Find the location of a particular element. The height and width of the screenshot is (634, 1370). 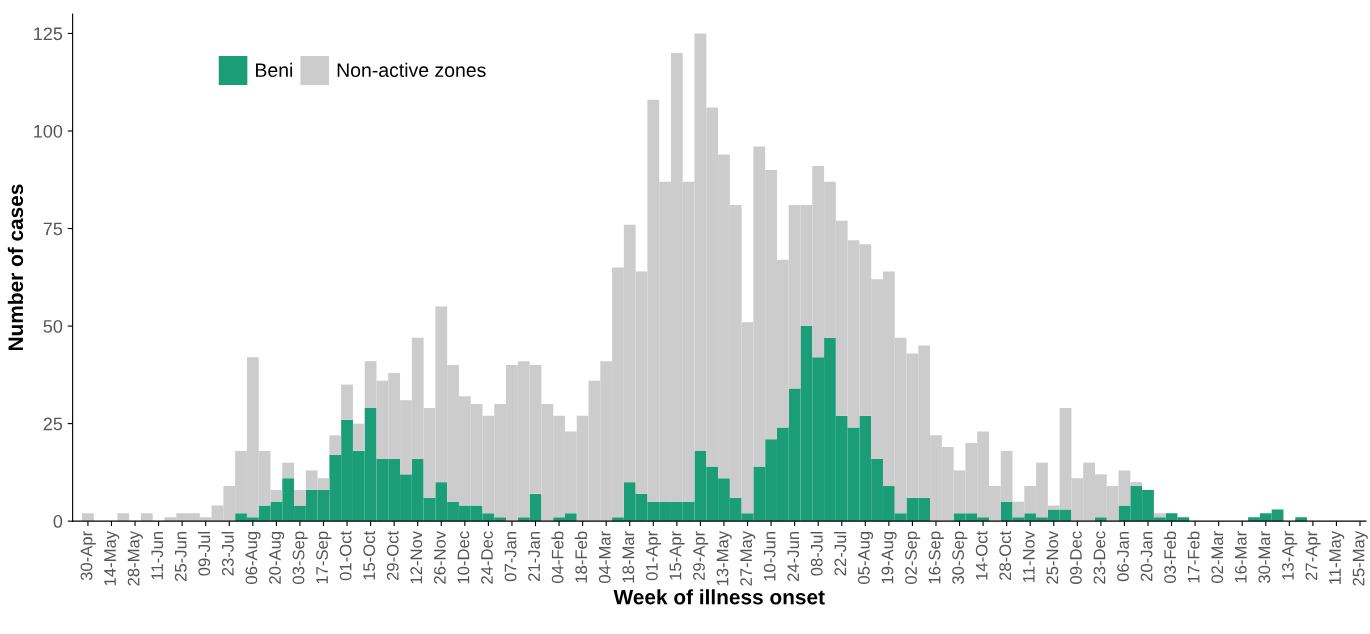

x-tick-label: 29-Apr is located at coordinates (701, 556).